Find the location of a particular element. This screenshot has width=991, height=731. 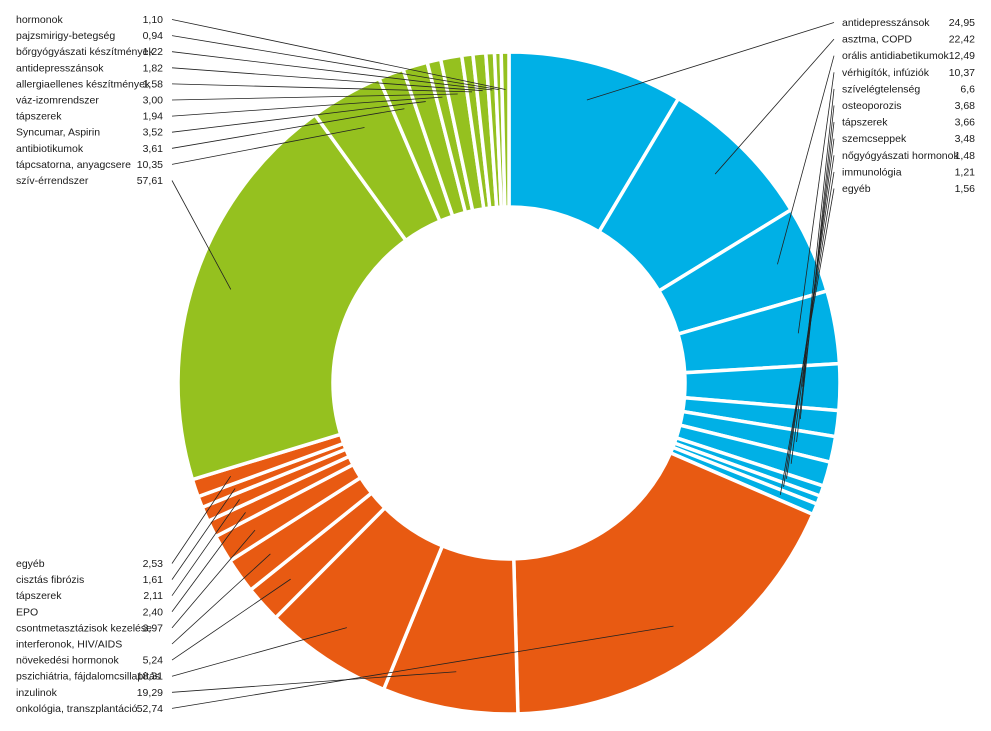

legend-label-green-hormonok: hormonok is located at coordinates (39, 20).